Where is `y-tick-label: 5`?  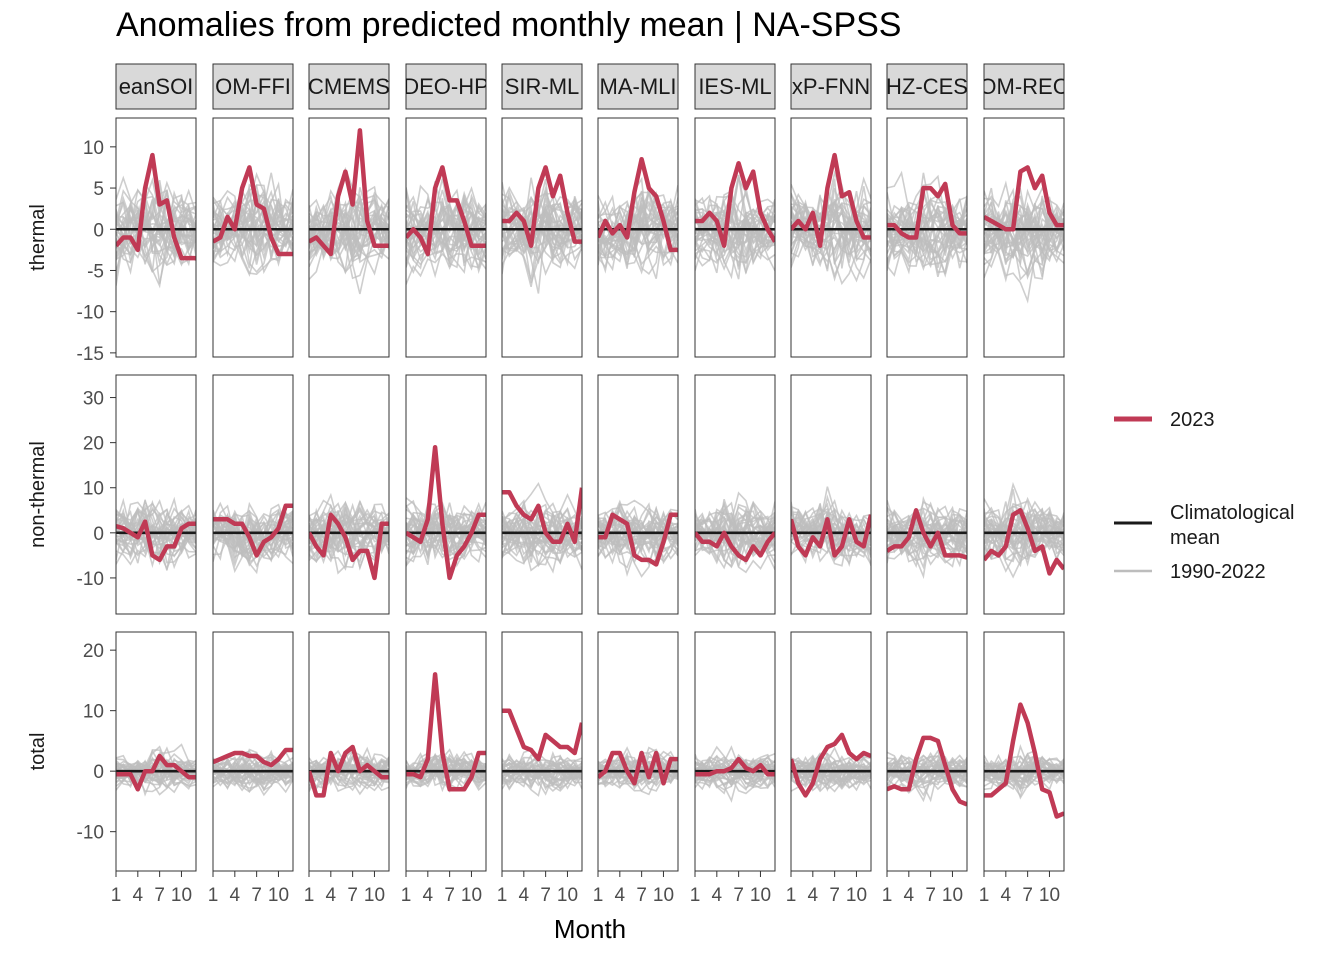
y-tick-label: 5 is located at coordinates (98, 189).